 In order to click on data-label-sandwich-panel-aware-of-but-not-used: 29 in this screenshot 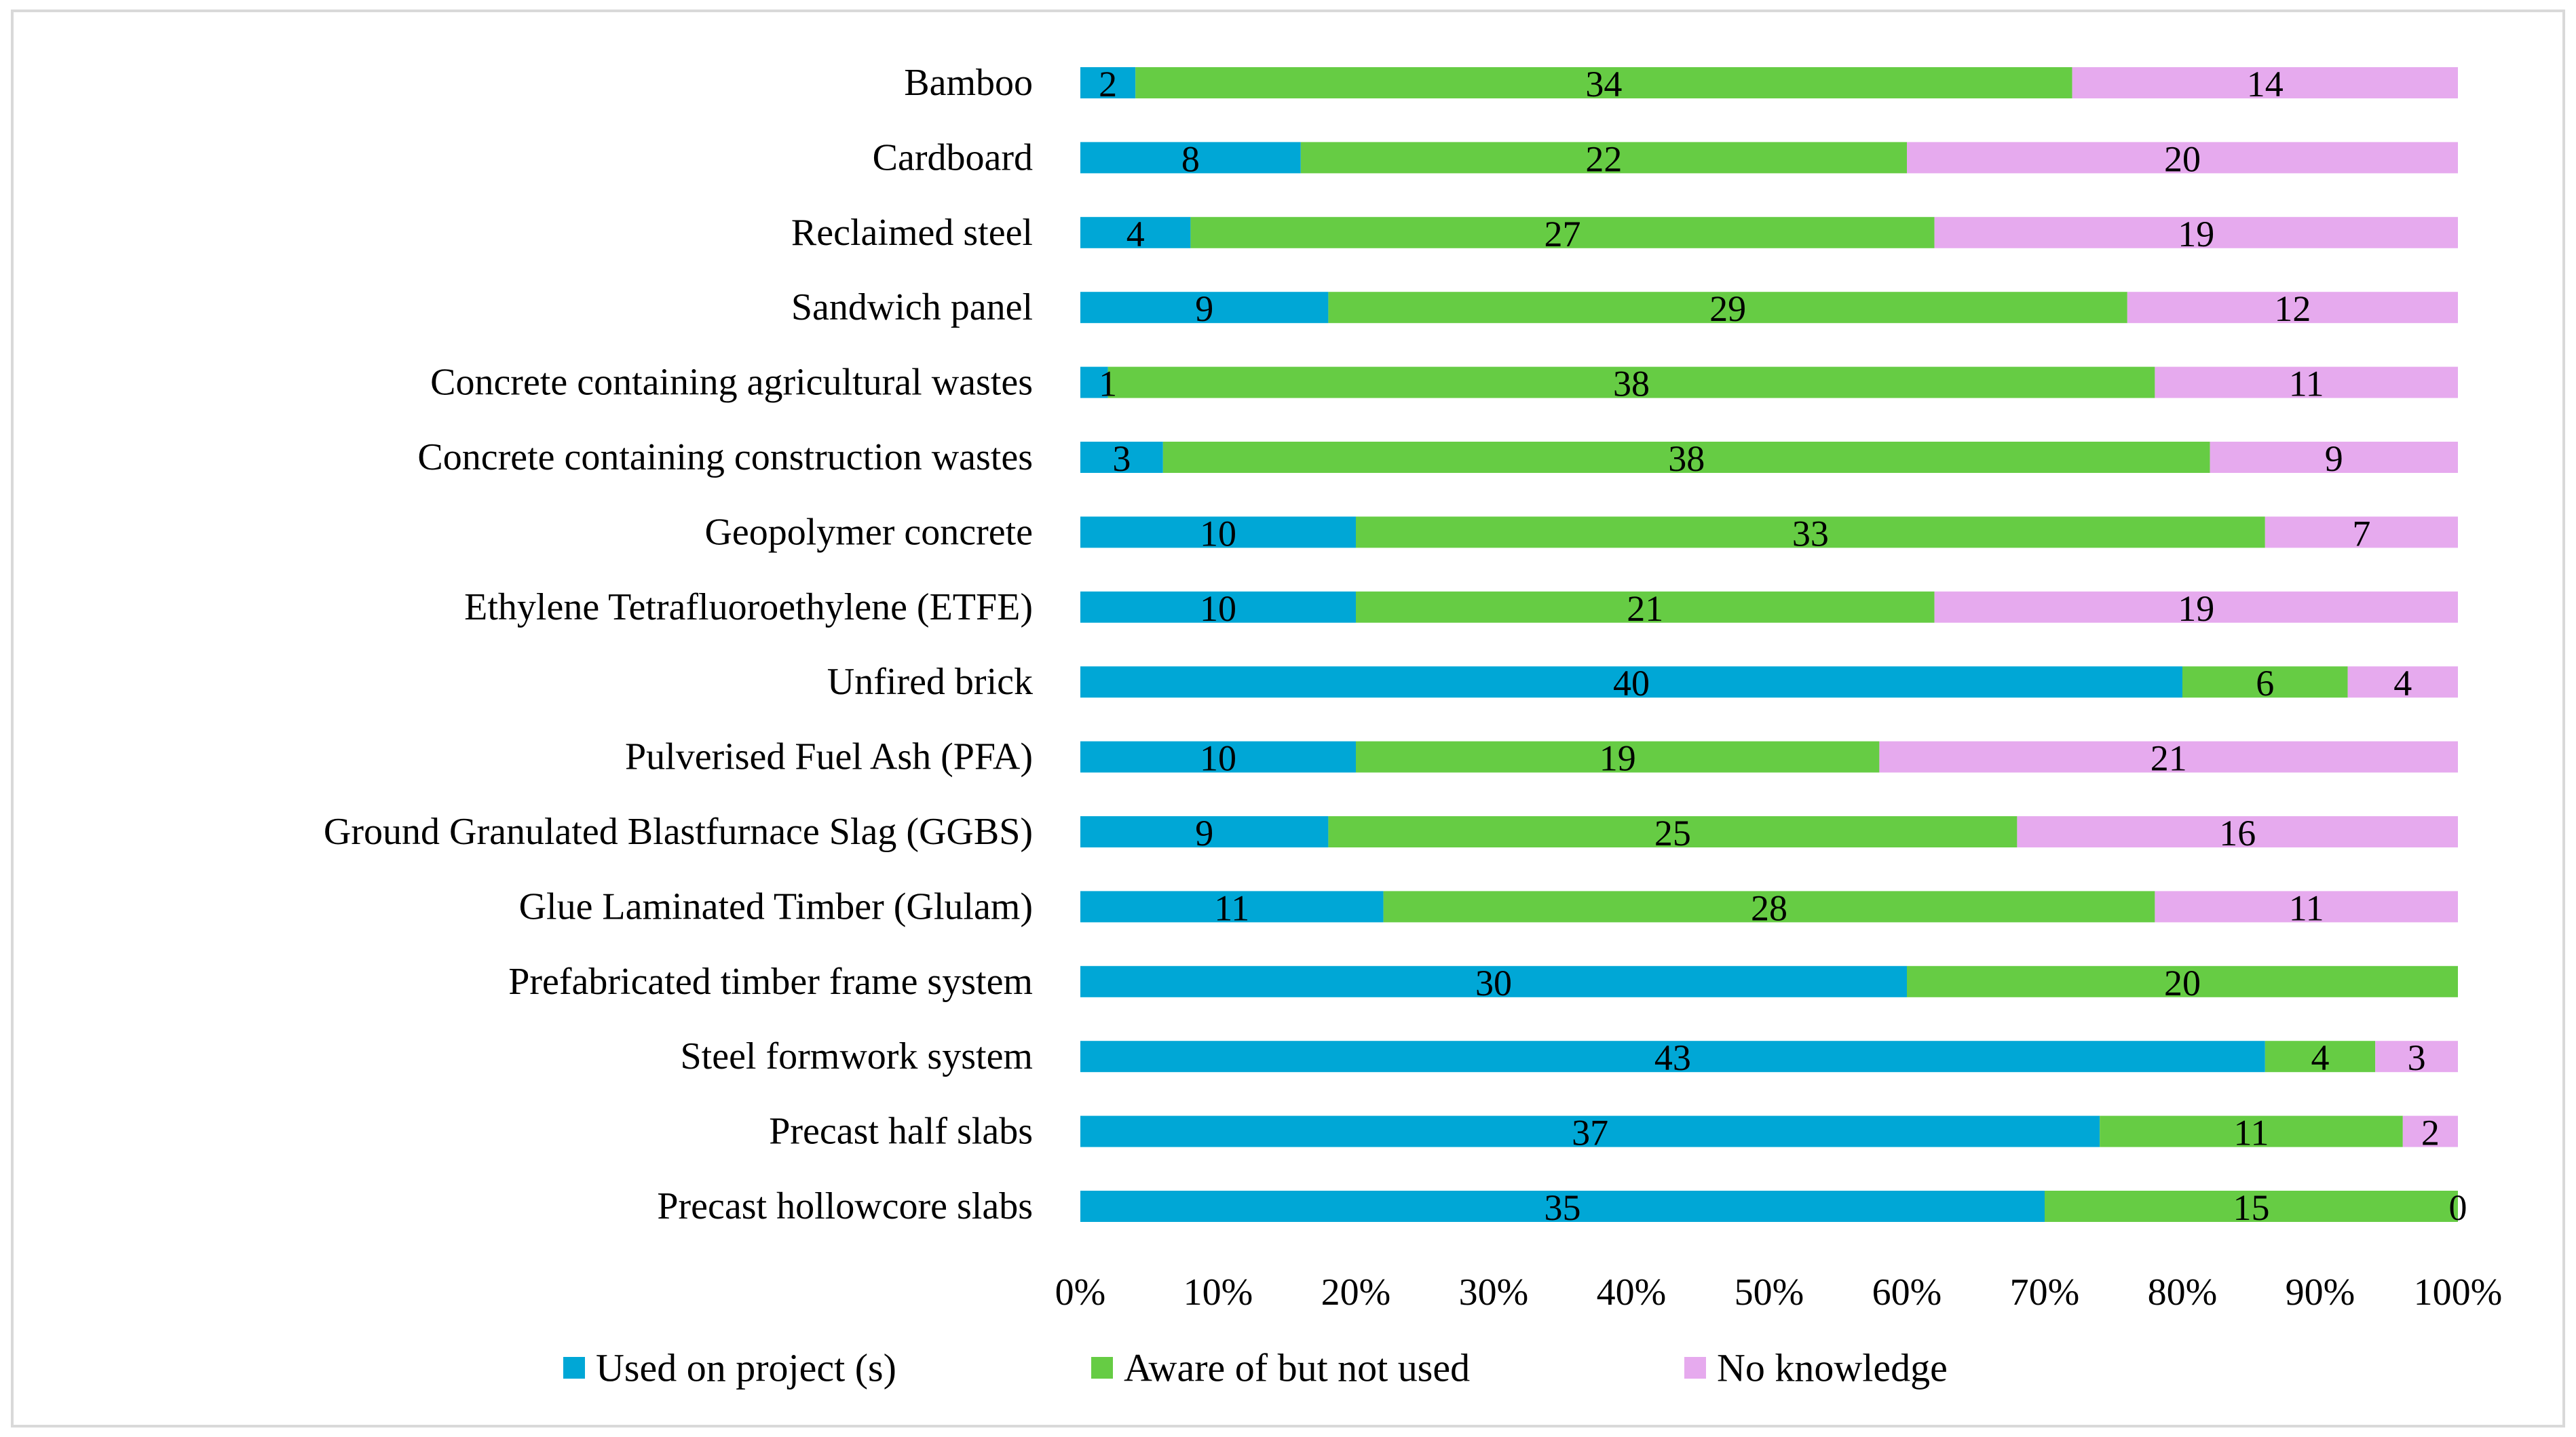, I will do `click(1727, 309)`.